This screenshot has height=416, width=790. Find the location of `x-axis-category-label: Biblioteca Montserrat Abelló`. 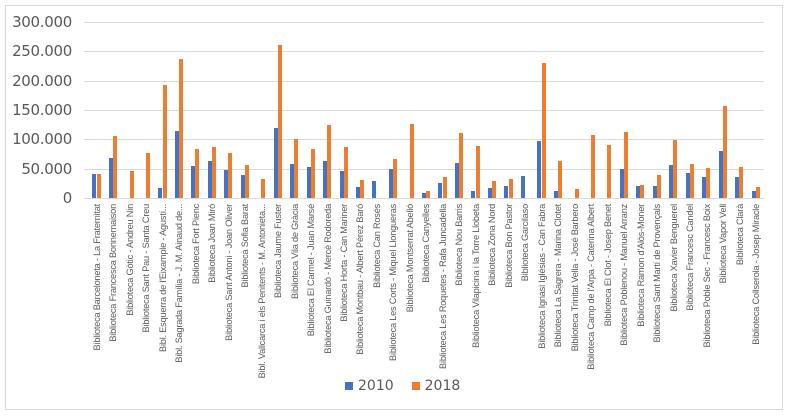

x-axis-category-label: Biblioteca Montserrat Abelló is located at coordinates (409, 258).